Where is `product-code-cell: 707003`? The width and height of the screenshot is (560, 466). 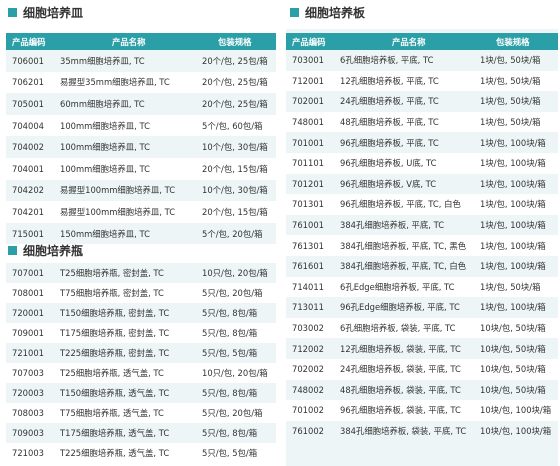 product-code-cell: 707003 is located at coordinates (28, 373).